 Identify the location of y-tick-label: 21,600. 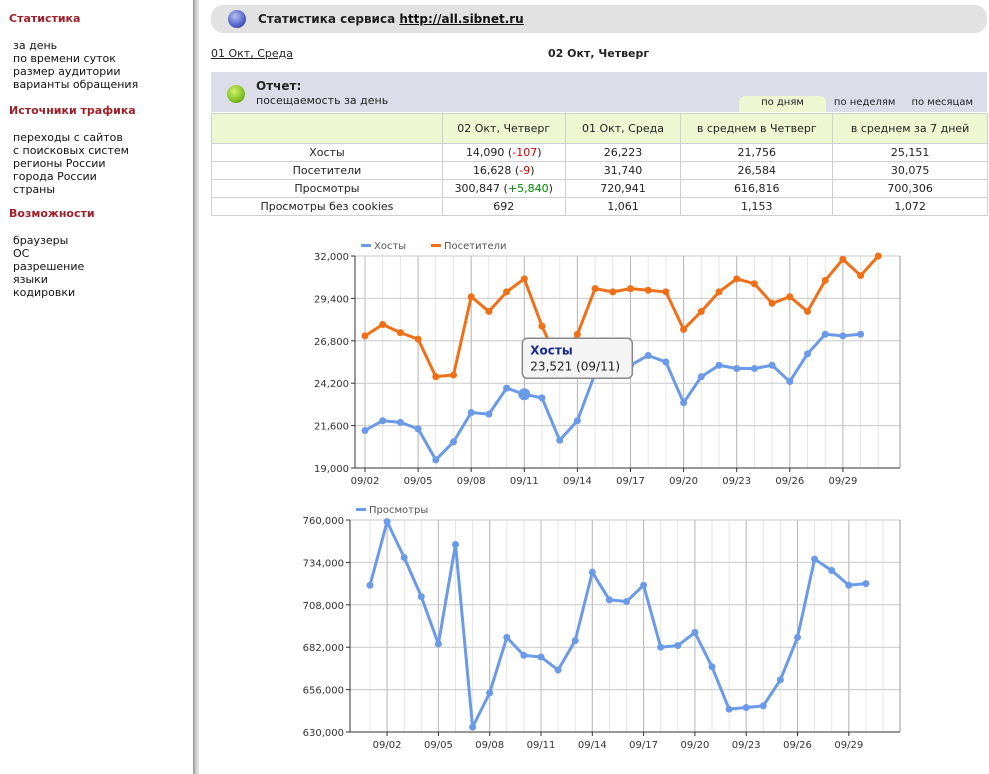
(331, 427).